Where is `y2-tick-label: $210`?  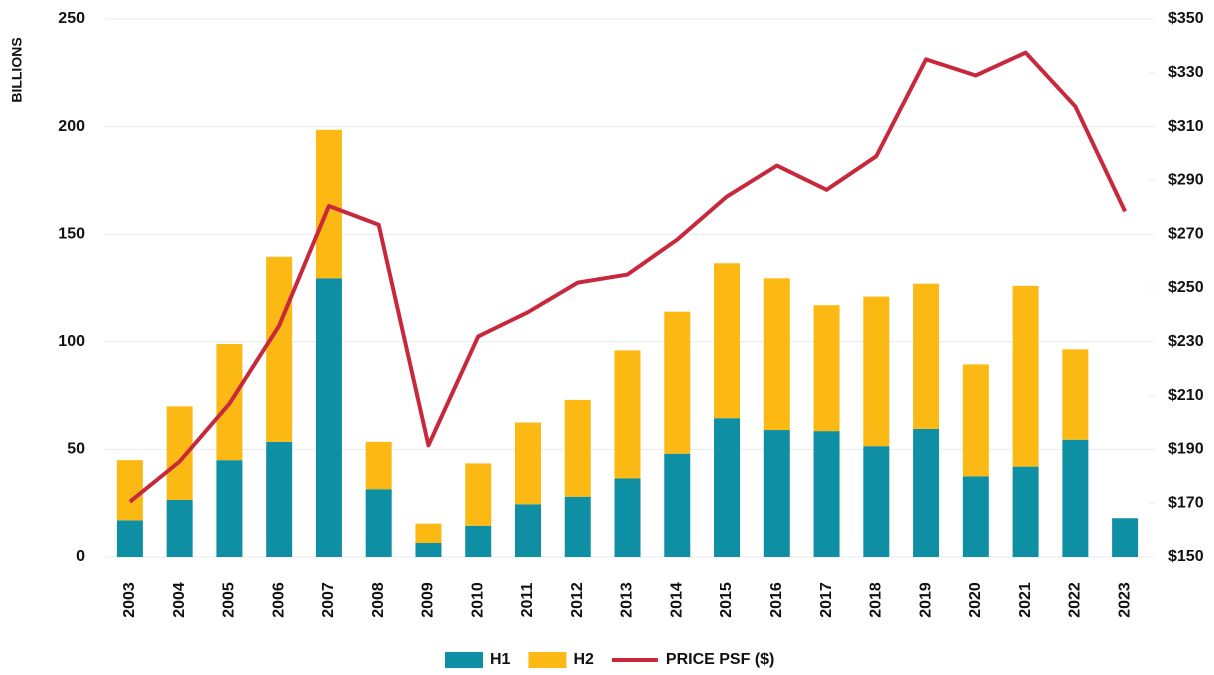 y2-tick-label: $210 is located at coordinates (1186, 395).